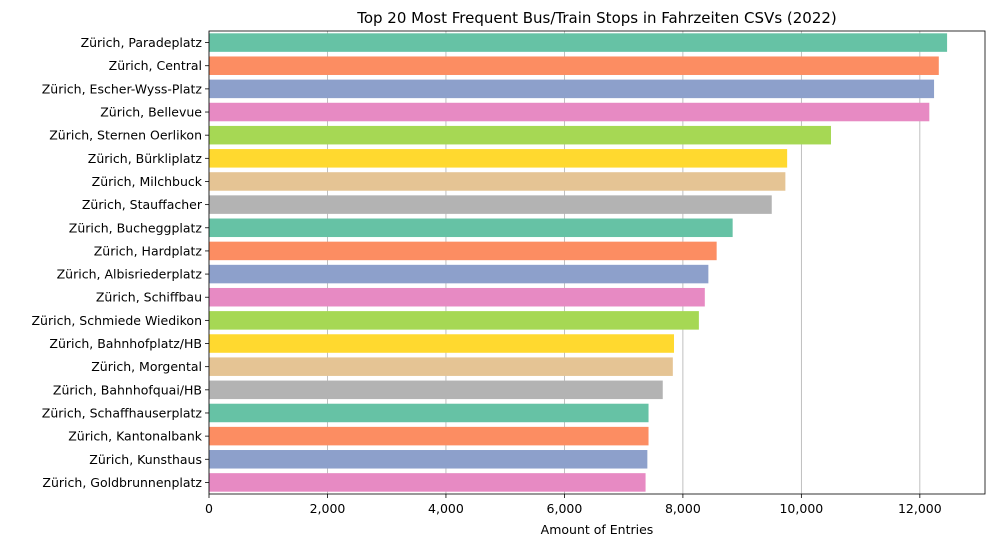 This screenshot has height=547, width=993. I want to click on y-tick-label: Zürich, Sternen Oerlikon, so click(125, 135).